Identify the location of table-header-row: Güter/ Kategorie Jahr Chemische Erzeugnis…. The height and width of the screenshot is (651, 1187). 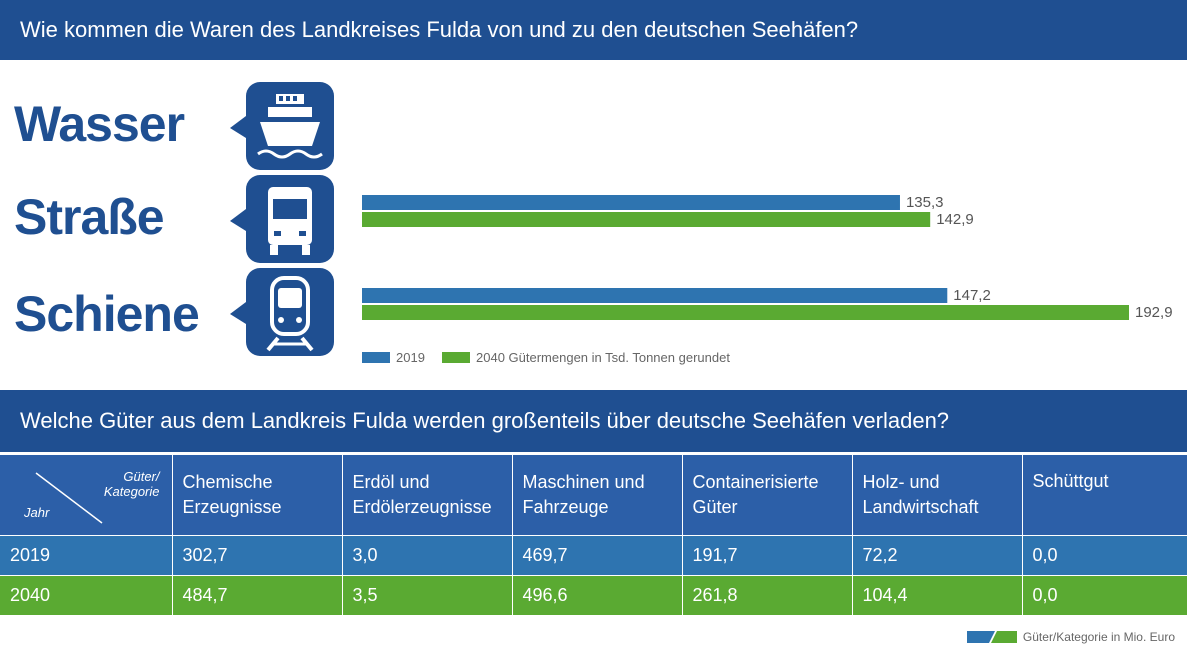
(593, 495).